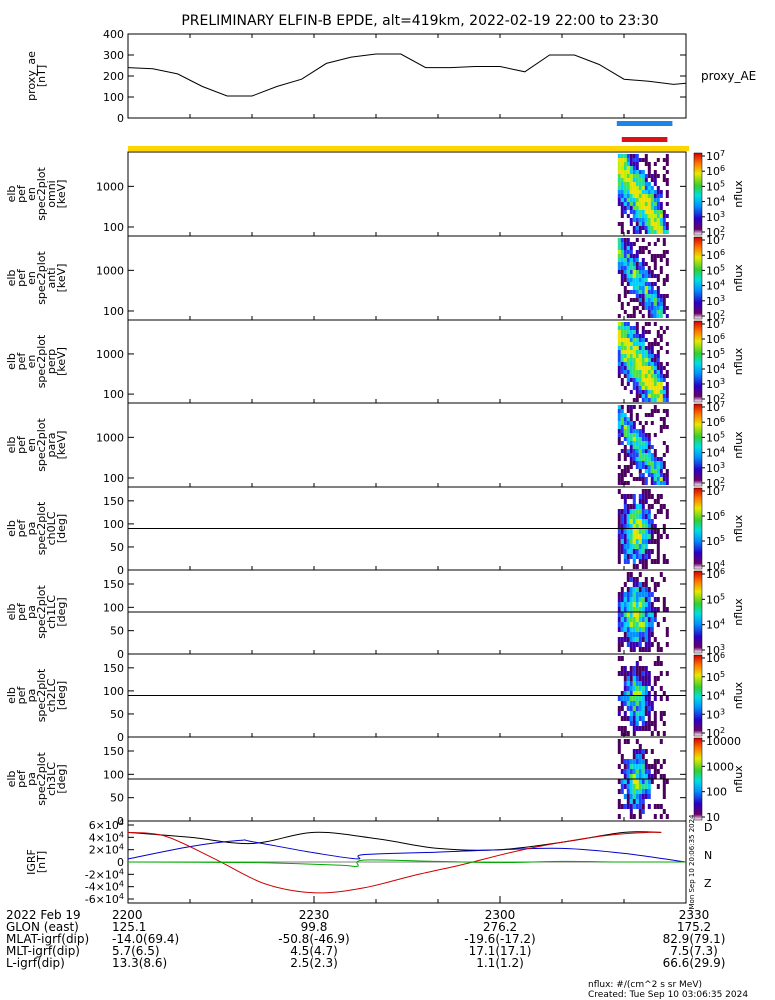  Describe the element at coordinates (139, 963) in the screenshot. I see `footer-row-value: 13.3(8.6)` at that location.